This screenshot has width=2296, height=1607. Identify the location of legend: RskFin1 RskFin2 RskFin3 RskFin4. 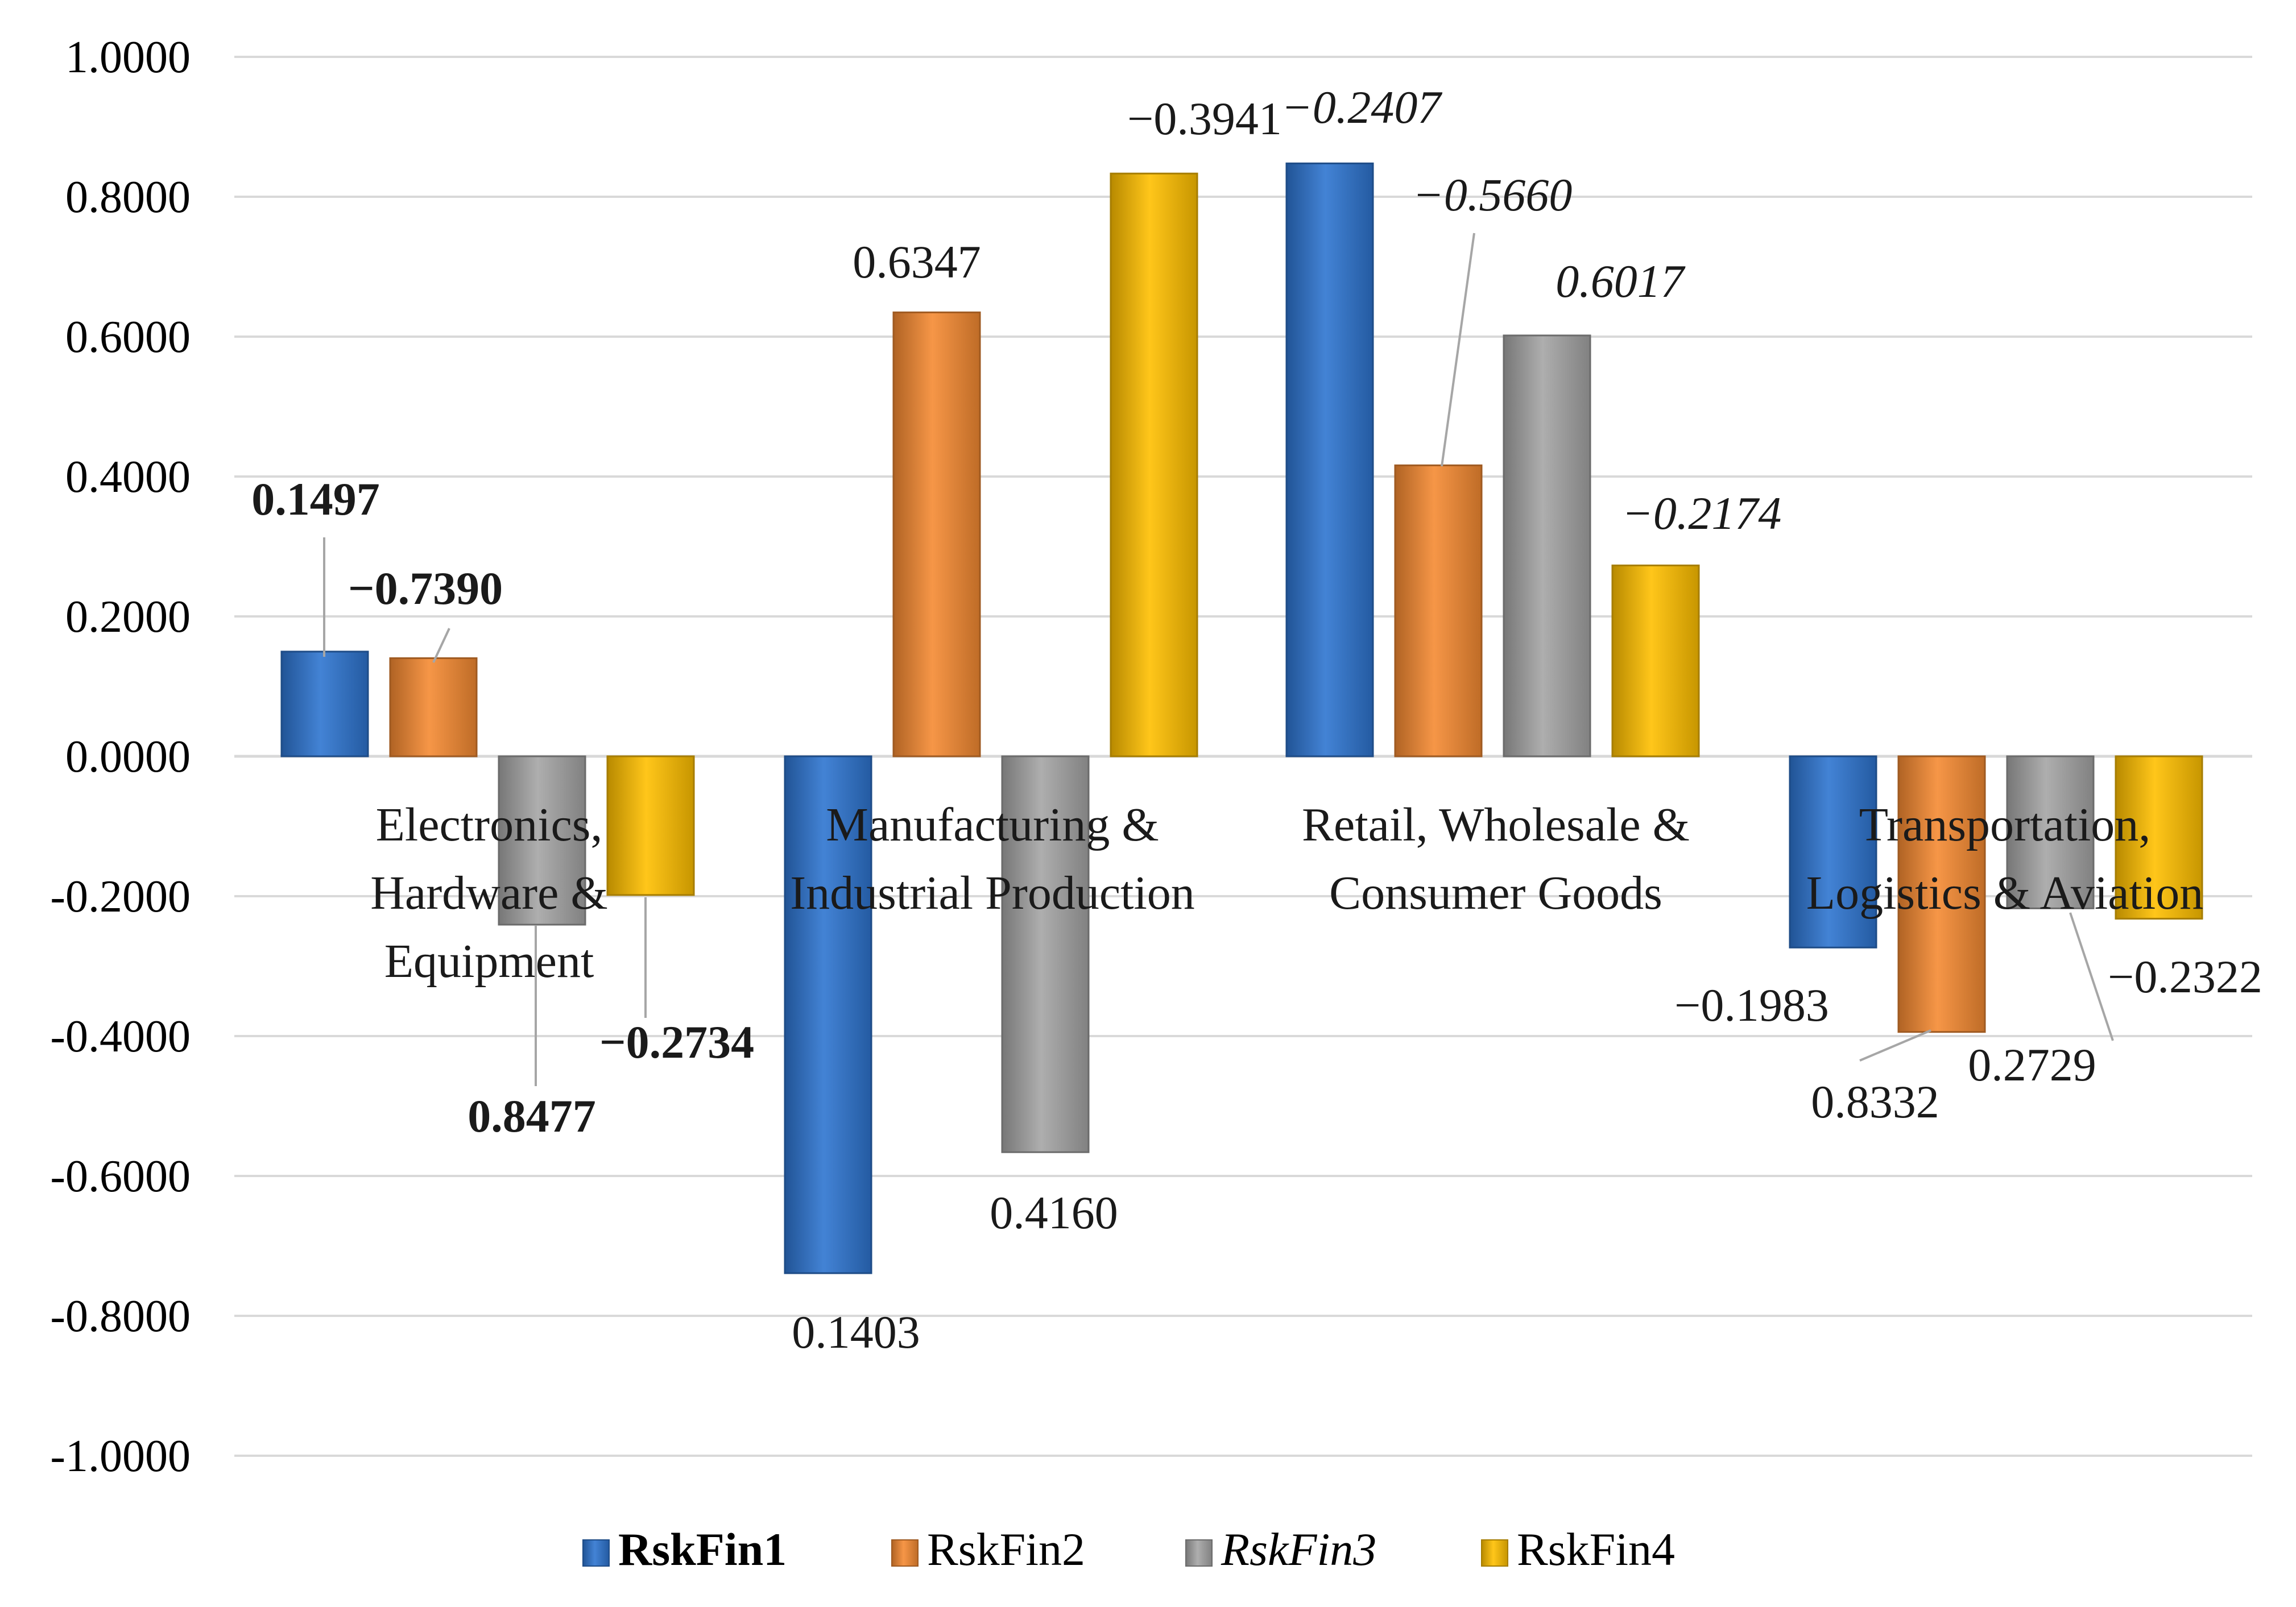
(1128, 1549).